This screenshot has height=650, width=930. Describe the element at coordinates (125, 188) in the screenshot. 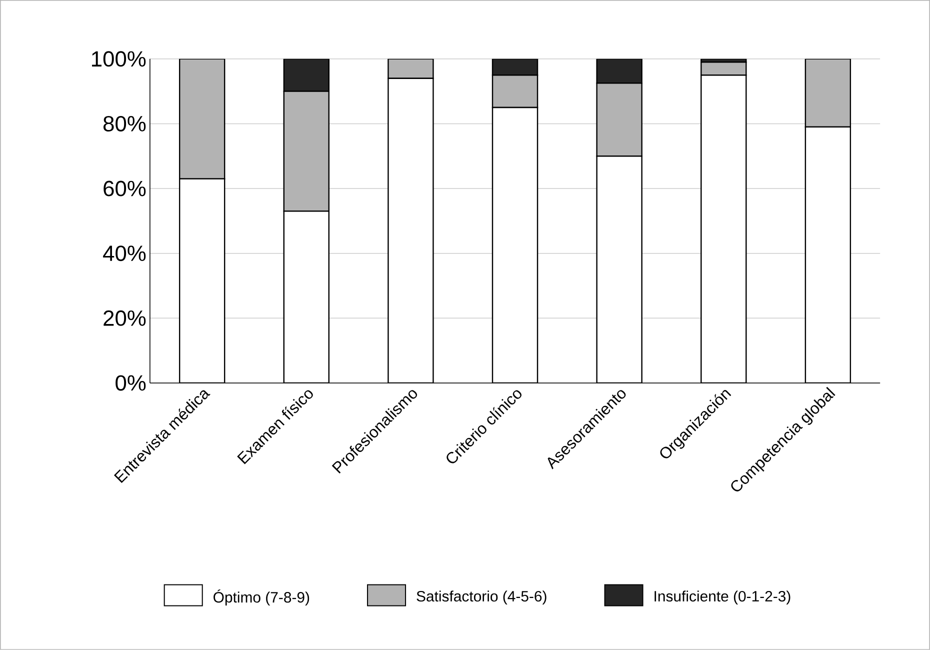

I see `y-tick-label: 60%` at that location.